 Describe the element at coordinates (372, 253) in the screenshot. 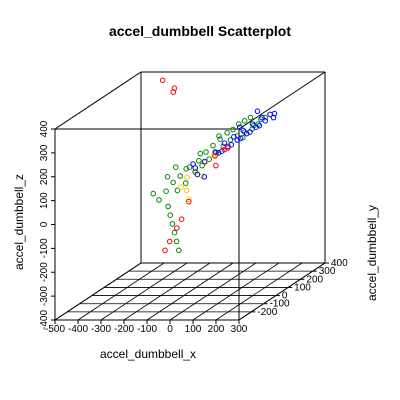

I see `y-axis-label: accel_dumbbell_y` at that location.